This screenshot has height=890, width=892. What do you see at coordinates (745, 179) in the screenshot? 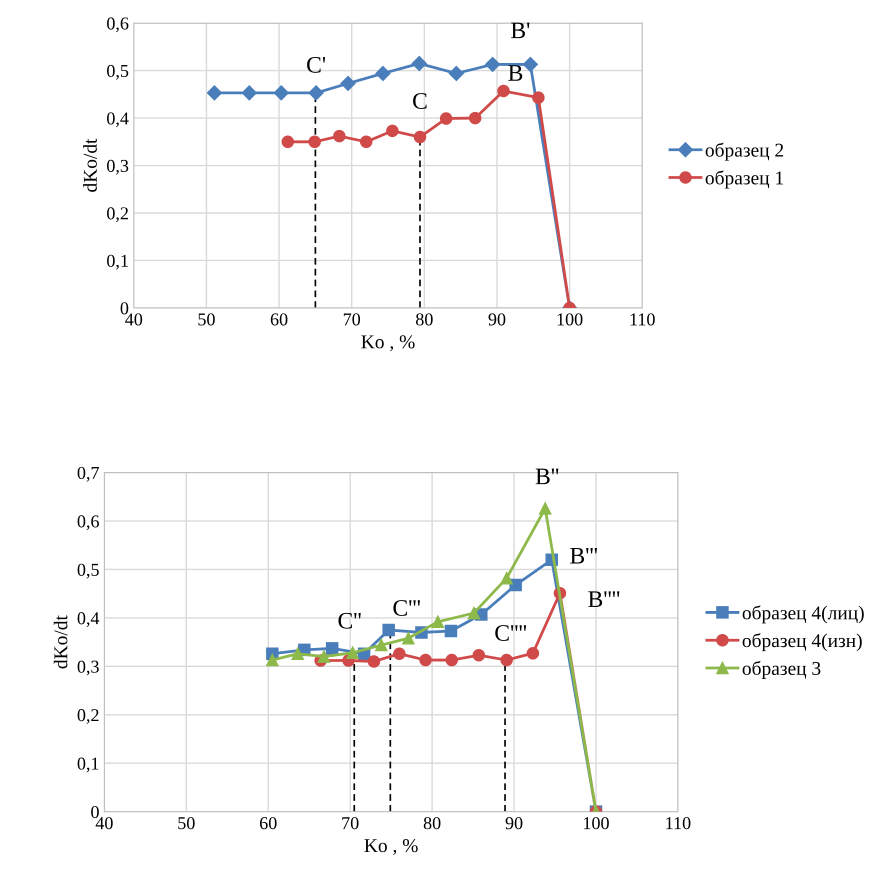
I see `legend-label: образец 1` at bounding box center [745, 179].